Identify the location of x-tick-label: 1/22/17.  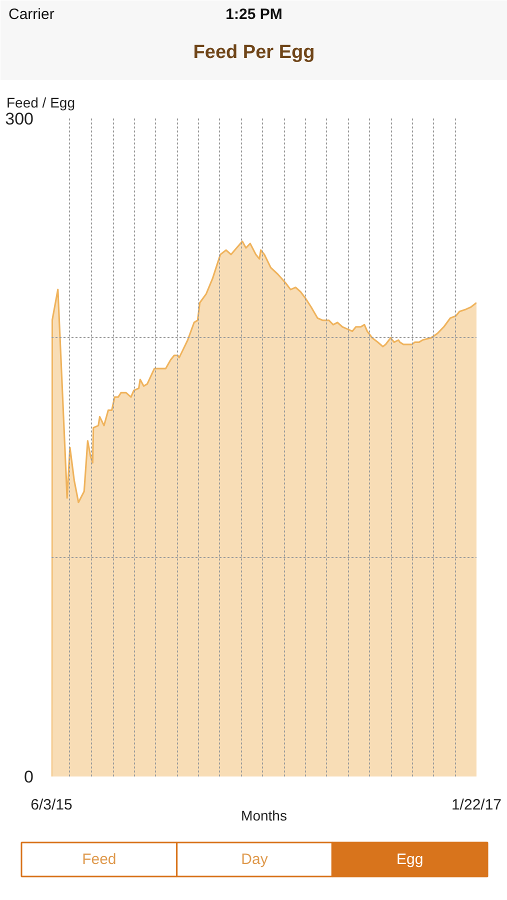
(476, 805).